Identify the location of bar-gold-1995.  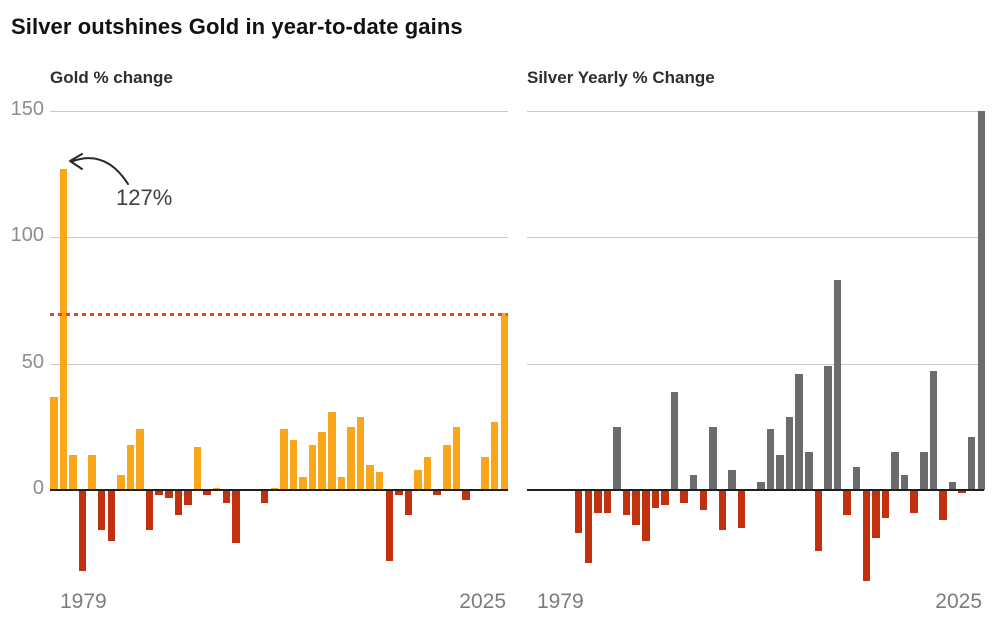
(216, 488).